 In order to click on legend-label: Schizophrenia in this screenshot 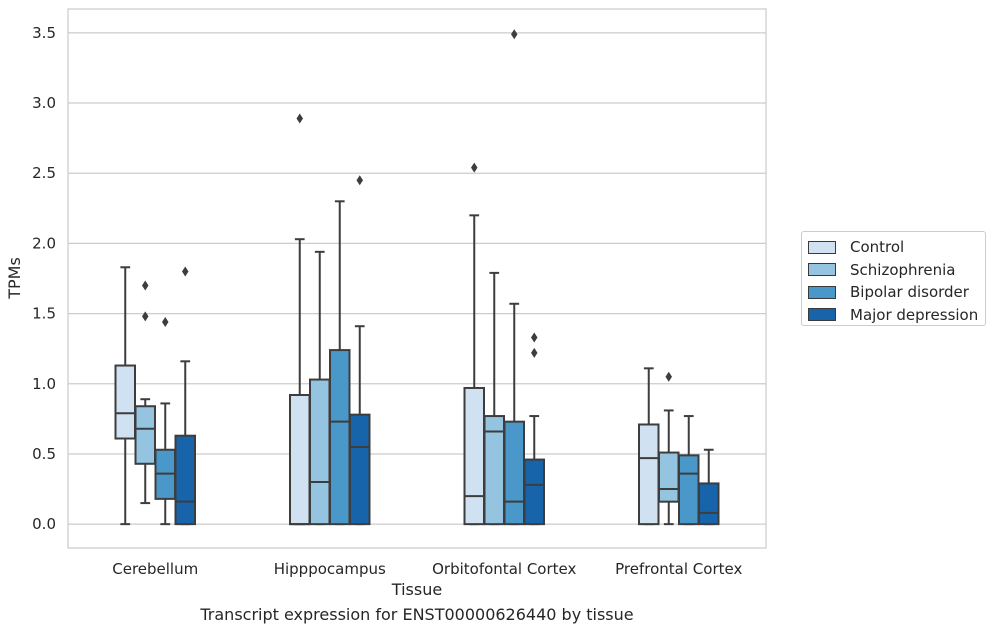, I will do `click(903, 269)`.